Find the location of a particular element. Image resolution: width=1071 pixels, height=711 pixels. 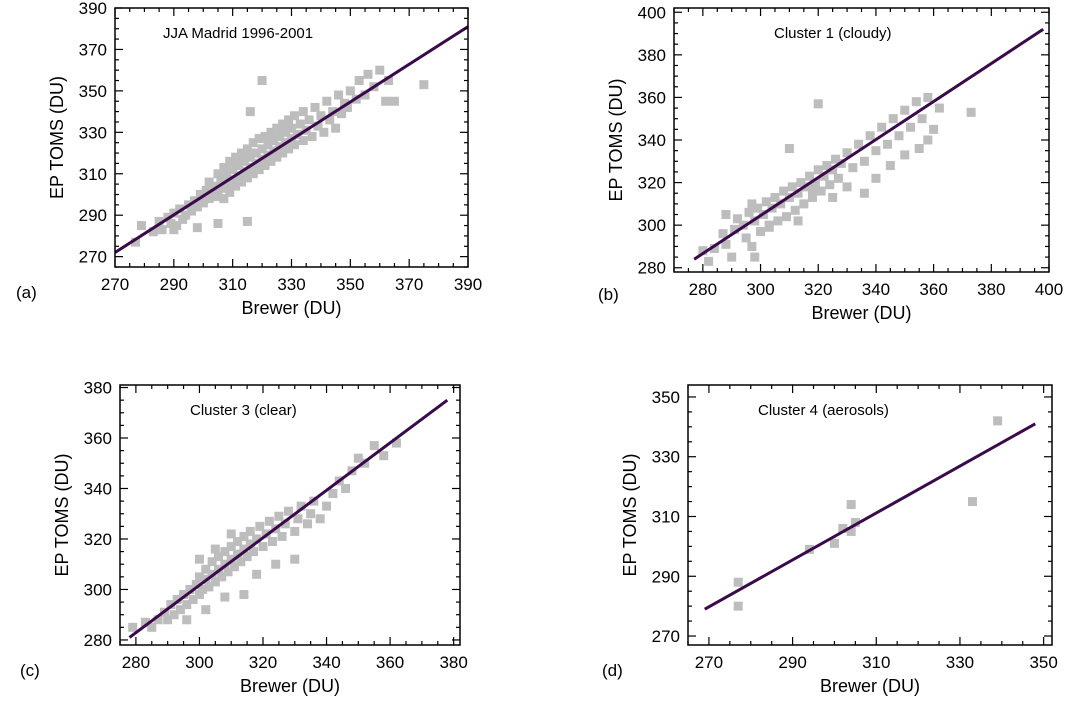

chart-title: Cluster 1 (cloudy) is located at coordinates (833, 33).